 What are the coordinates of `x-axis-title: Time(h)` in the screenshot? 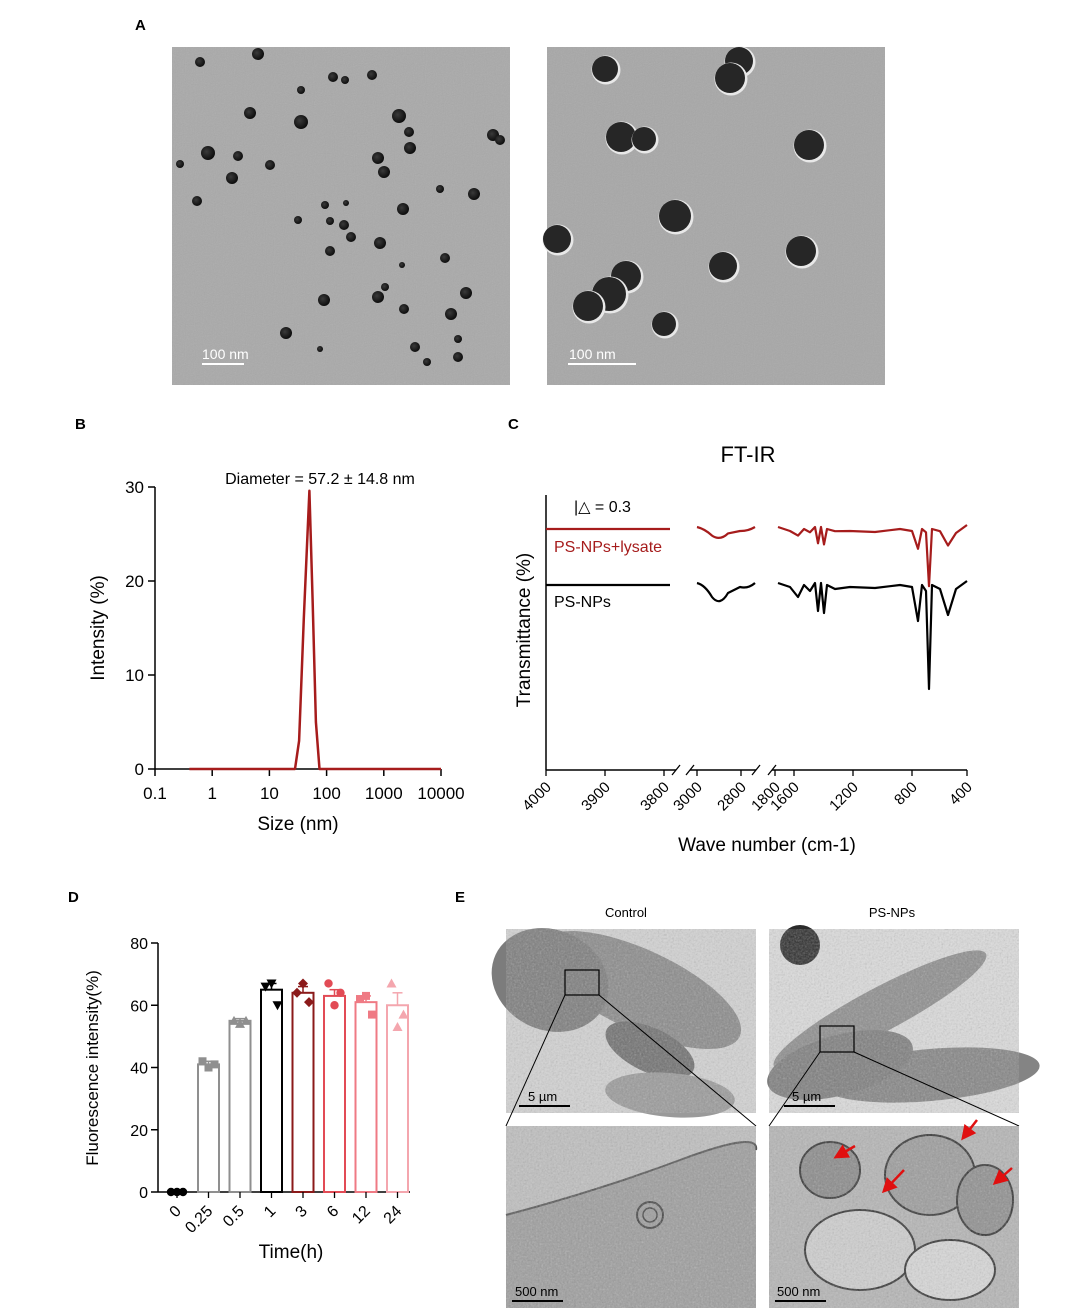 It's located at (291, 1252).